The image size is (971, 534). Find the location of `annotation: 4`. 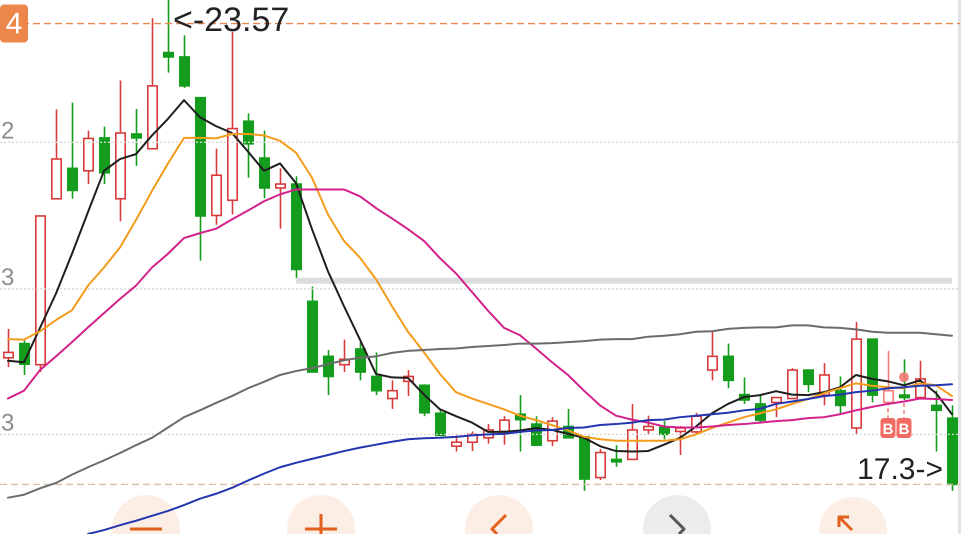

annotation: 4 is located at coordinates (14, 23).